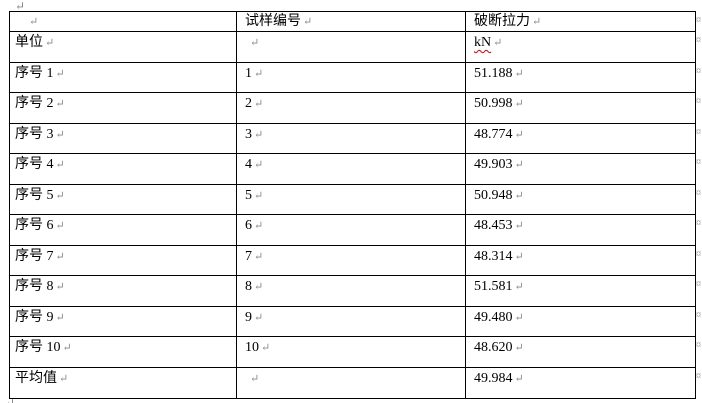 This screenshot has height=403, width=702. Describe the element at coordinates (580, 291) in the screenshot. I see `table-cell: 51.581 ↵` at that location.